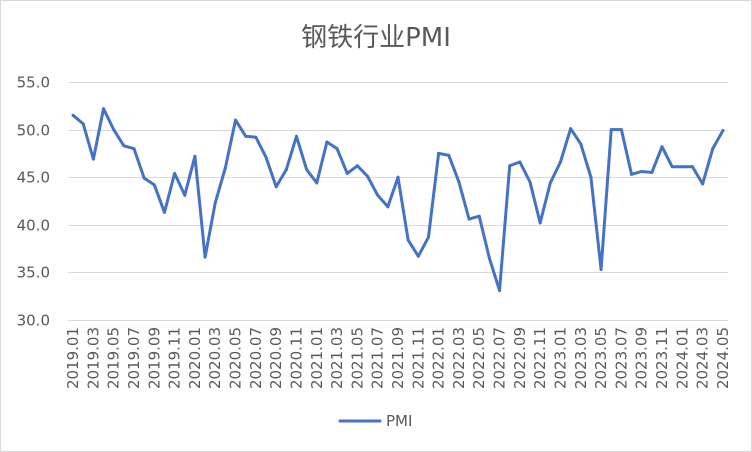  Describe the element at coordinates (540, 358) in the screenshot. I see `x-tick-label: 2022.11` at that location.